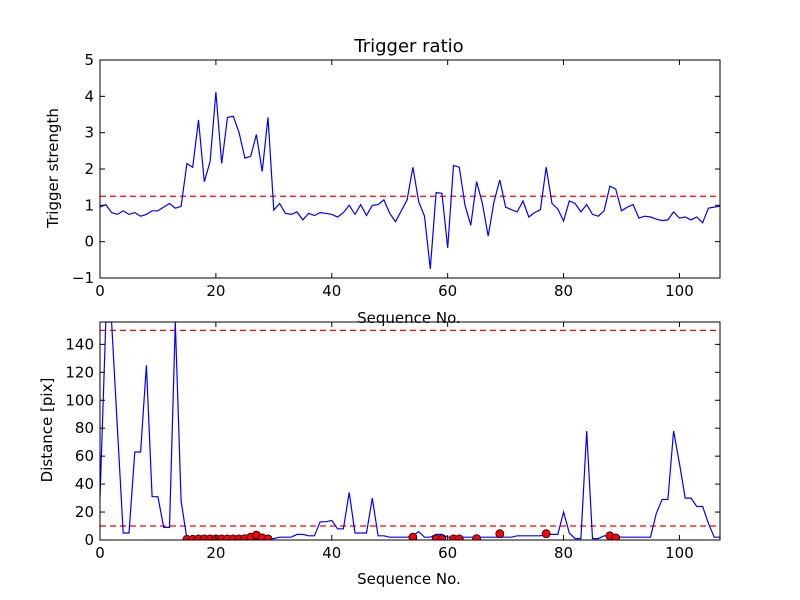 The width and height of the screenshot is (800, 600). Describe the element at coordinates (215, 291) in the screenshot. I see `top-chart-xtick-label: 20` at that location.